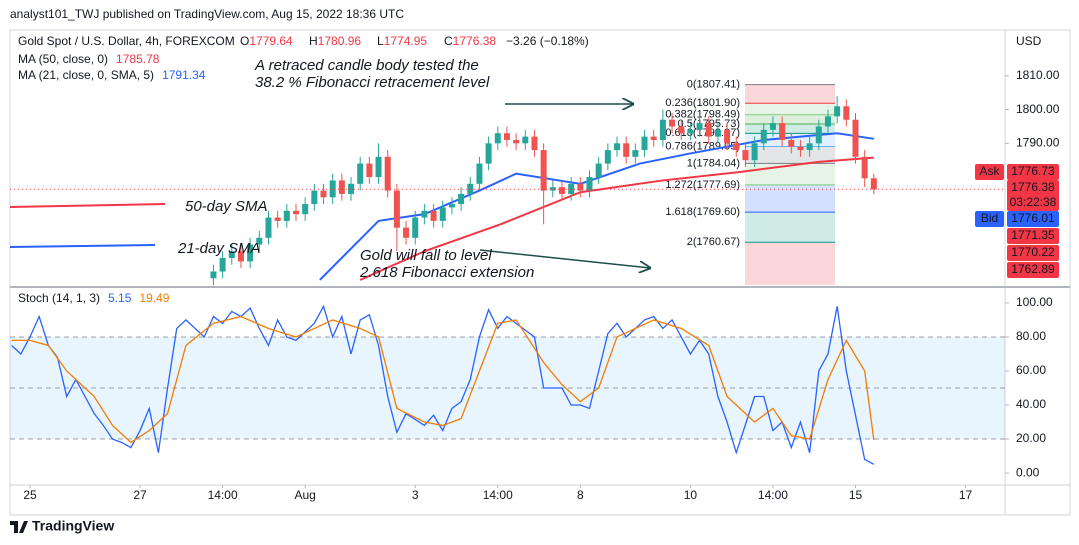 Image resolution: width=1079 pixels, height=545 pixels. What do you see at coordinates (547, 41) in the screenshot?
I see `change: −3.26 (−0.18%)` at bounding box center [547, 41].